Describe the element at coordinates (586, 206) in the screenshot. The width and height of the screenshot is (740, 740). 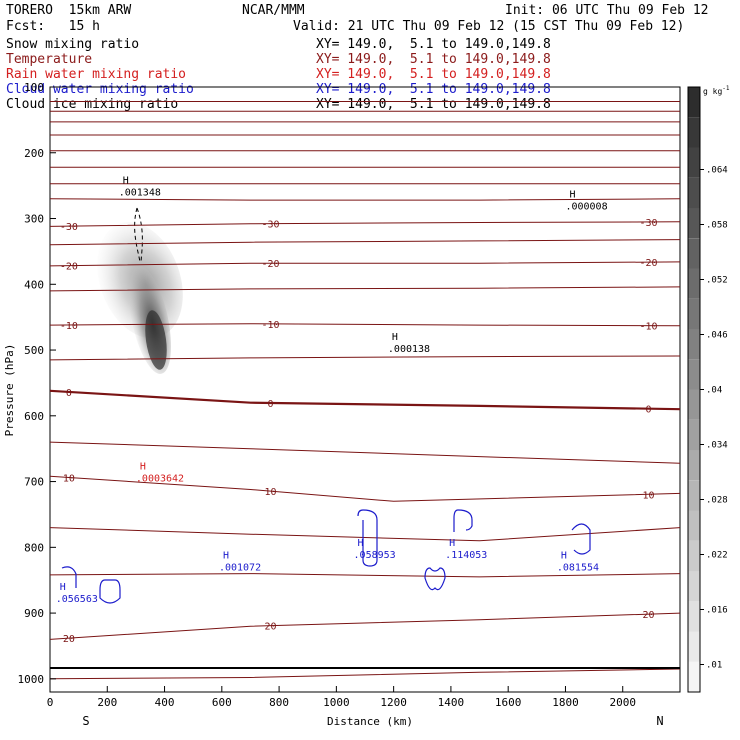
I see `maximum-value: .000008` at that location.